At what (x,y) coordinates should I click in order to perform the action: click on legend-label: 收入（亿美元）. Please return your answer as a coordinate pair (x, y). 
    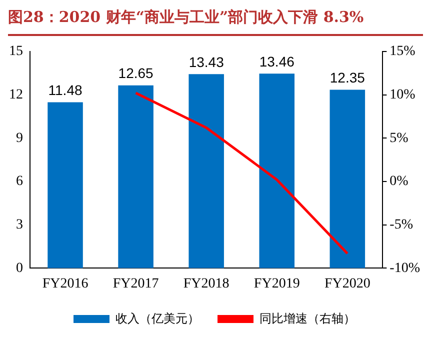
    Looking at the image, I should click on (158, 318).